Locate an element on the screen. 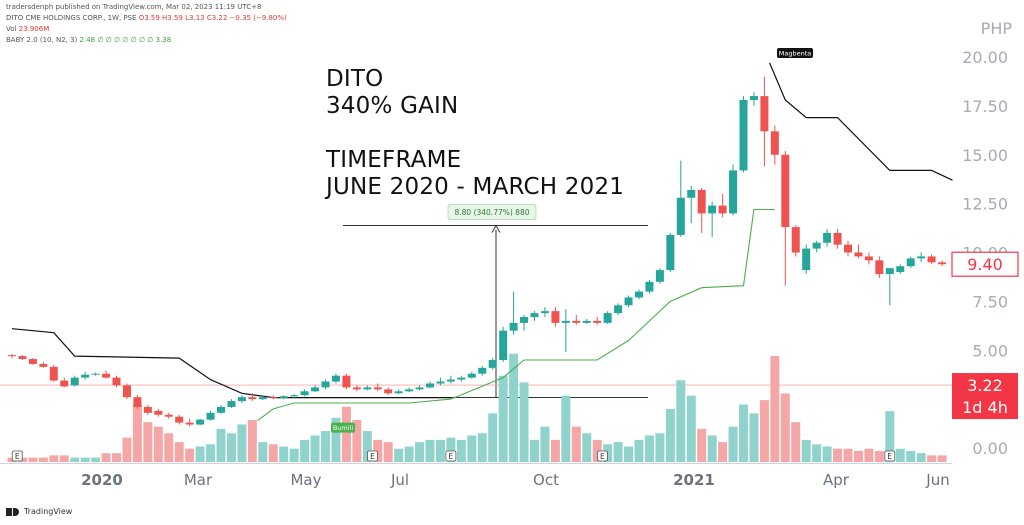  measure-label: 8.80 (340.77%) 880 is located at coordinates (491, 212).